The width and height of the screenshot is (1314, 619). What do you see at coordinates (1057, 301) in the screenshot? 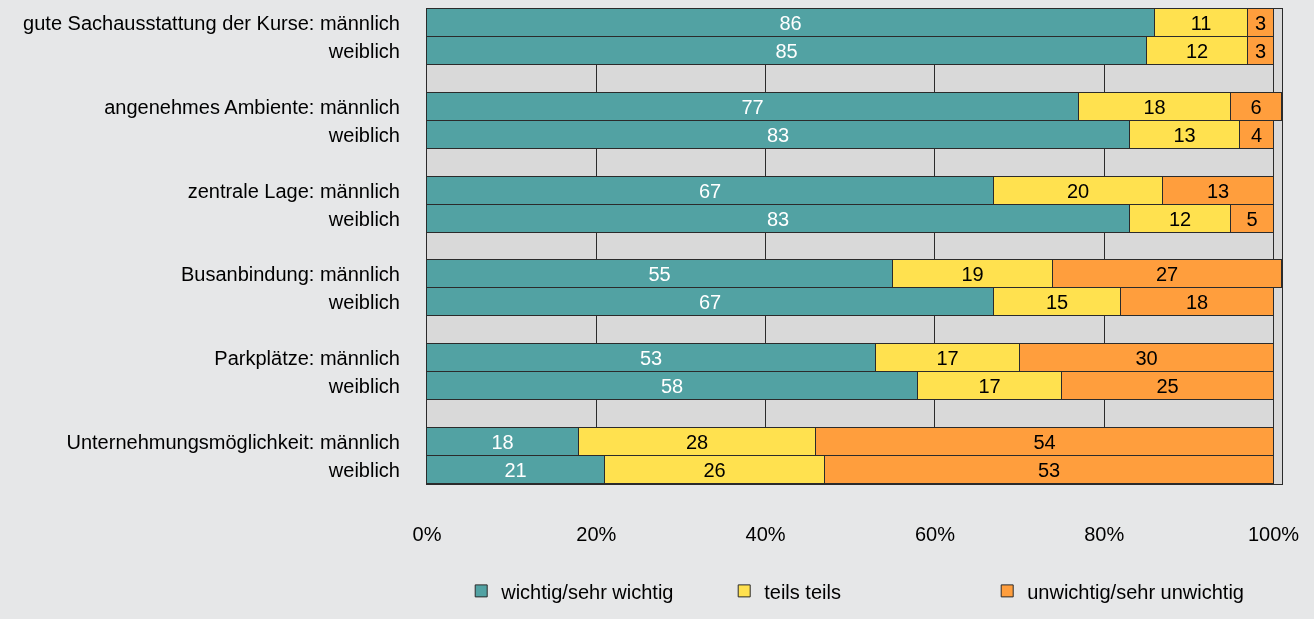
I see `data-label: 15` at bounding box center [1057, 301].